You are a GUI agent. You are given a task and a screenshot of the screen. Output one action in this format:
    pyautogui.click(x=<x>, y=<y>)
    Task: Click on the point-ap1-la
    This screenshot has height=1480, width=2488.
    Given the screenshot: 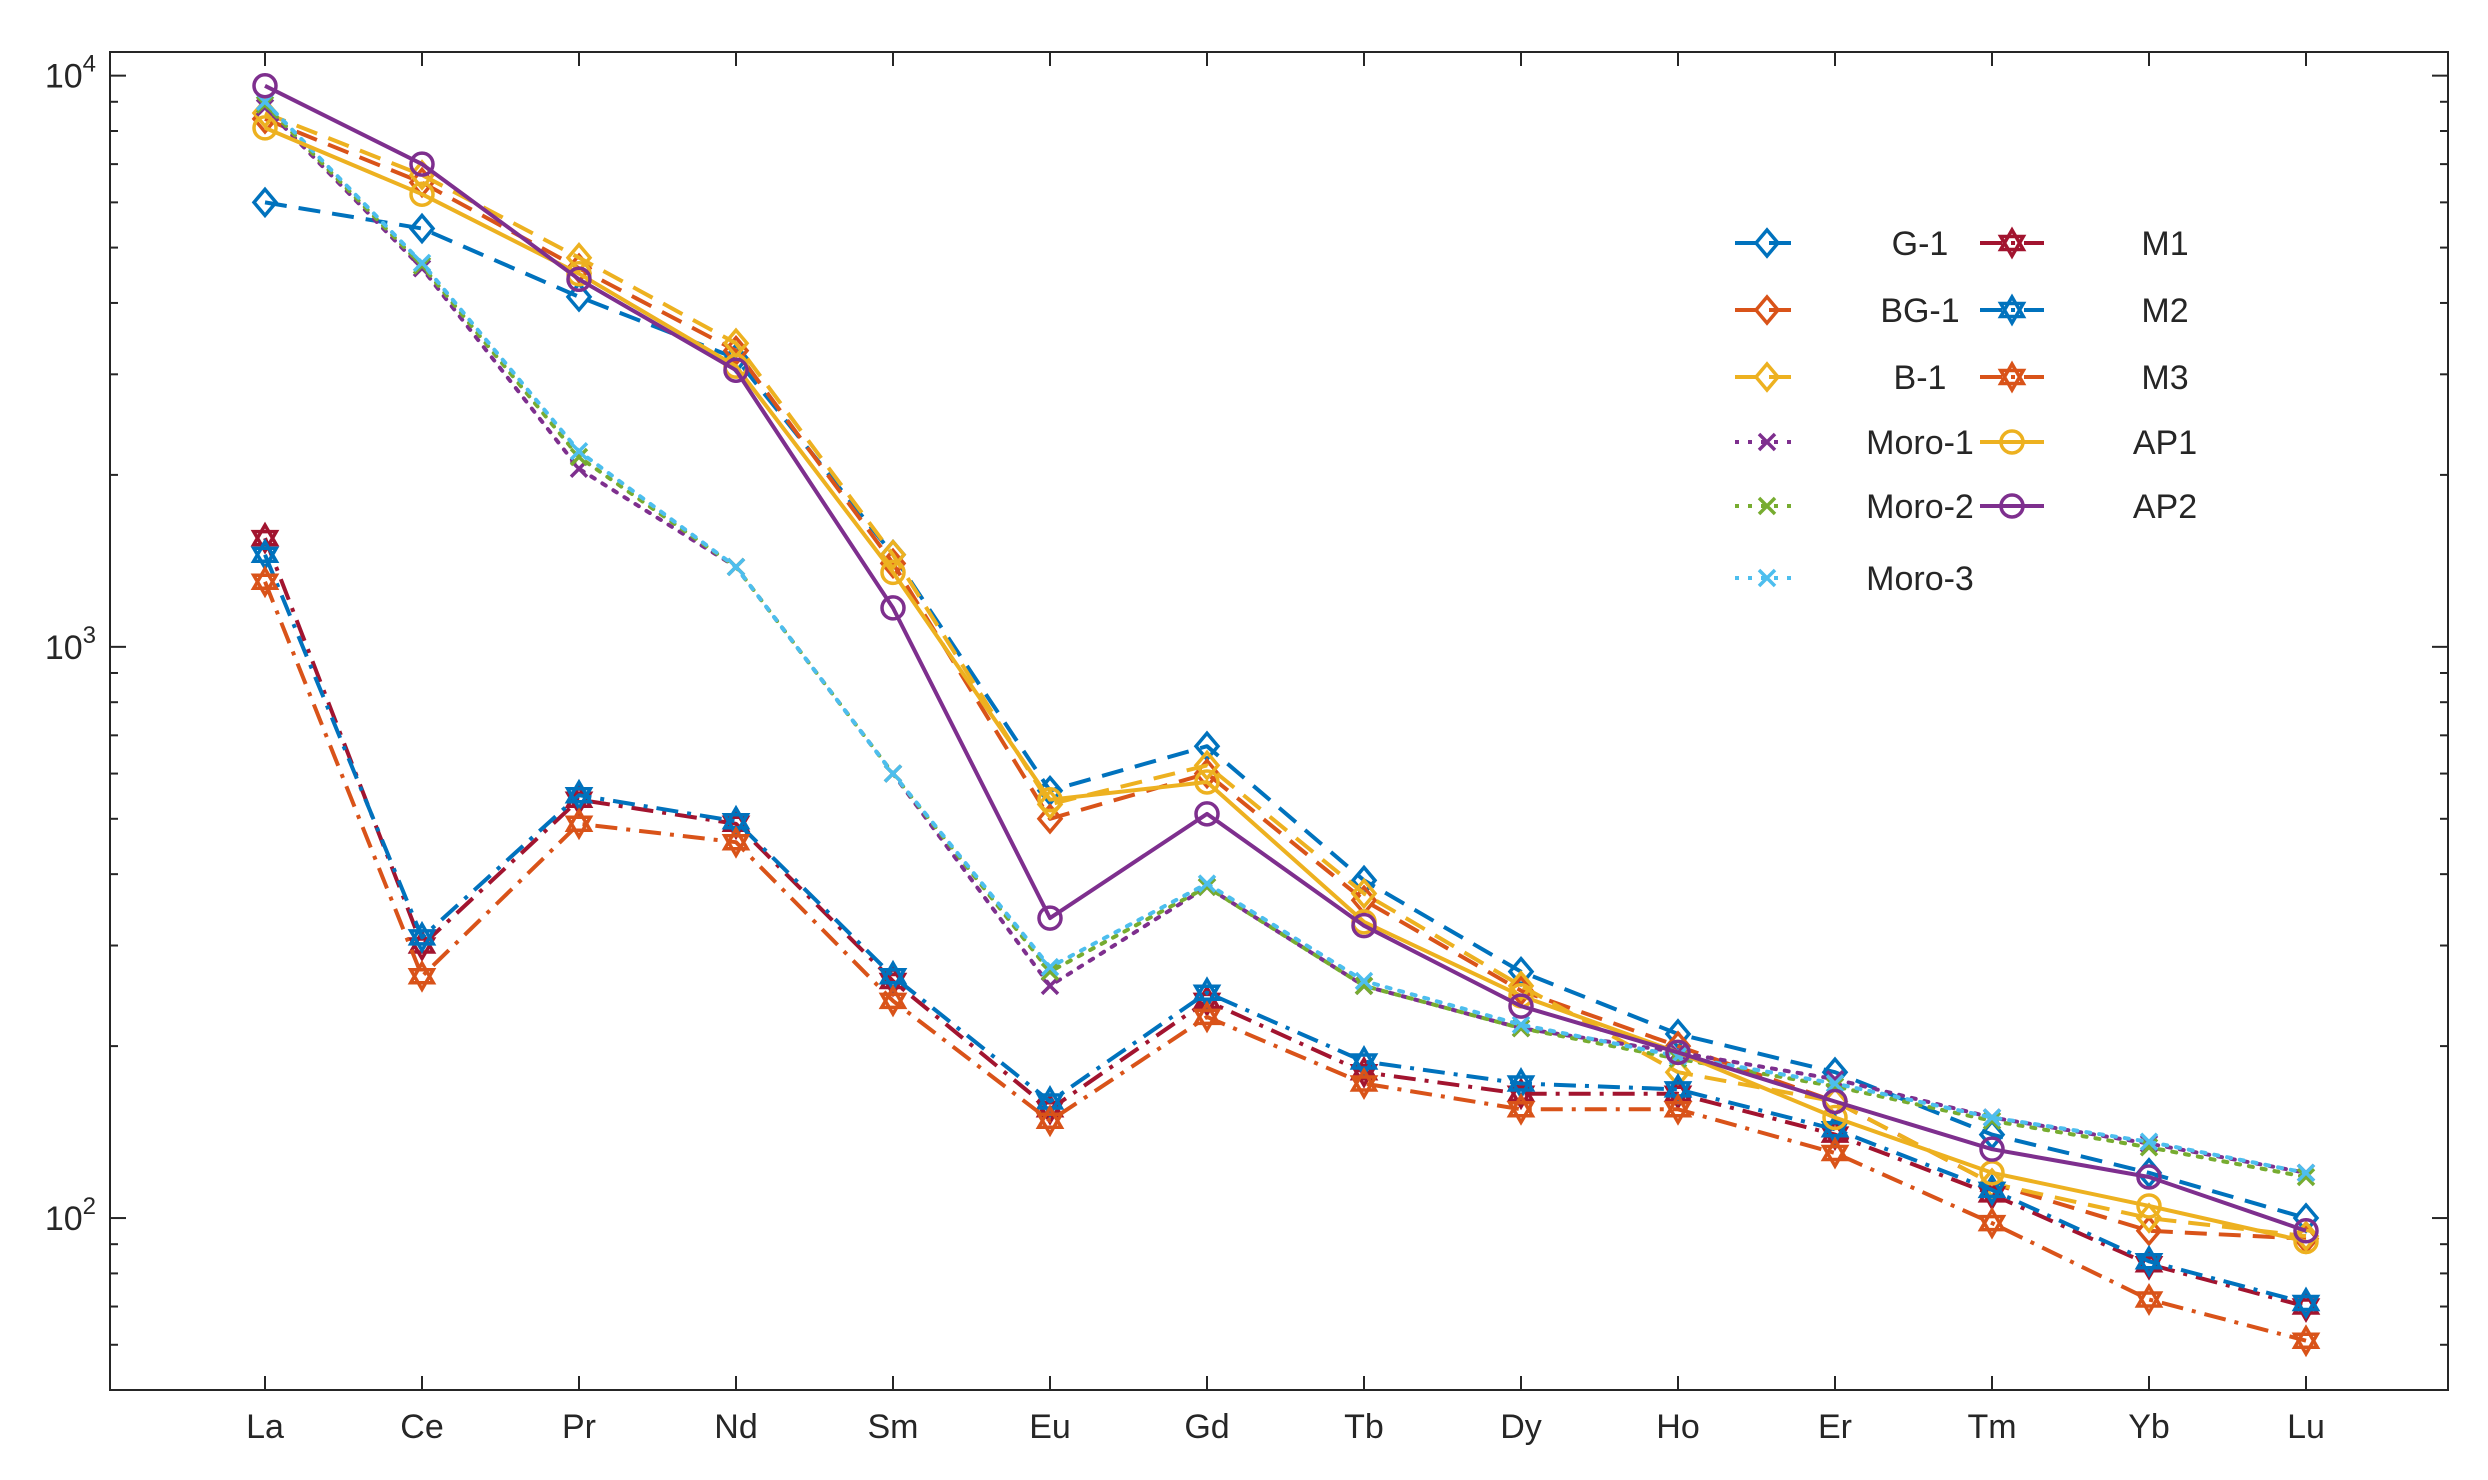 What is the action you would take?
    pyautogui.click(x=265, y=128)
    